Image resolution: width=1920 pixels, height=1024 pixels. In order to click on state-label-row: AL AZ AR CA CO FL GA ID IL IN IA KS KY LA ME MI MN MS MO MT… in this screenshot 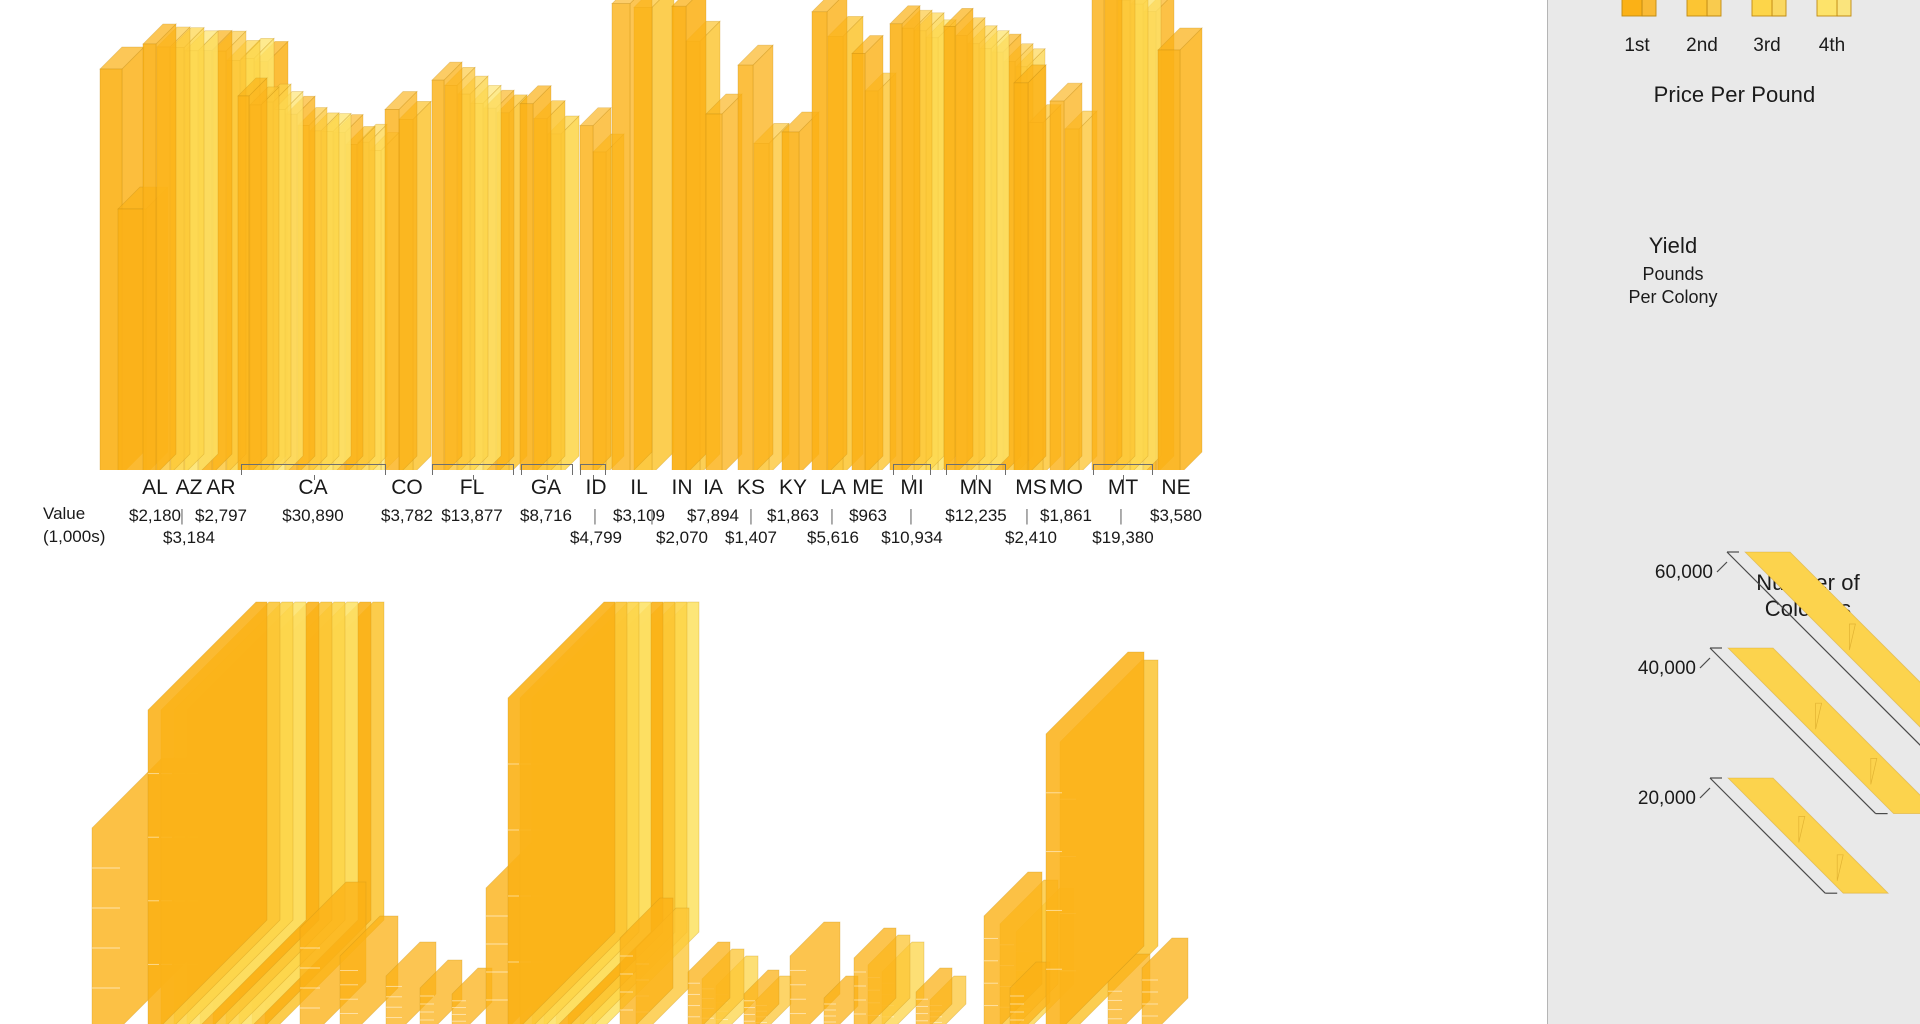, I will do `click(773, 488)`.